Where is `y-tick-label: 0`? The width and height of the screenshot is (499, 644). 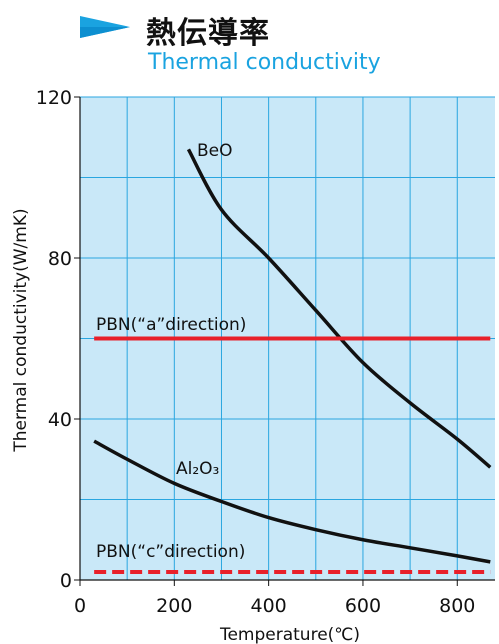 y-tick-label: 0 is located at coordinates (66, 581).